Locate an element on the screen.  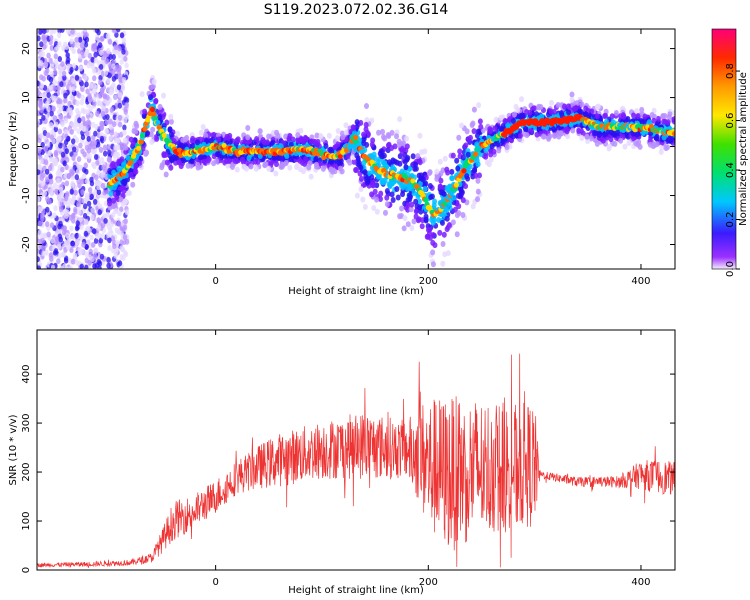
snr-ytick-label: 100 is located at coordinates (26, 520).